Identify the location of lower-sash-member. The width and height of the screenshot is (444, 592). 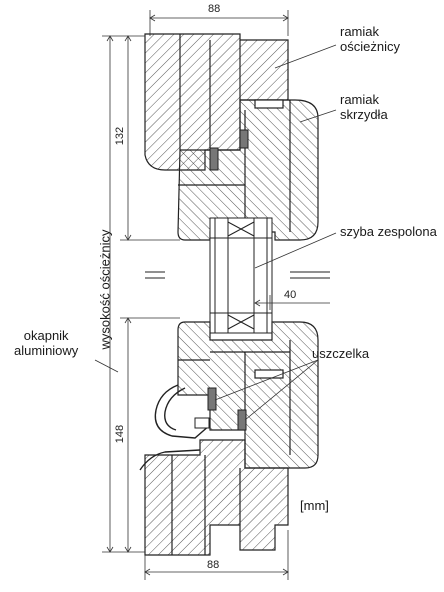
(248, 395).